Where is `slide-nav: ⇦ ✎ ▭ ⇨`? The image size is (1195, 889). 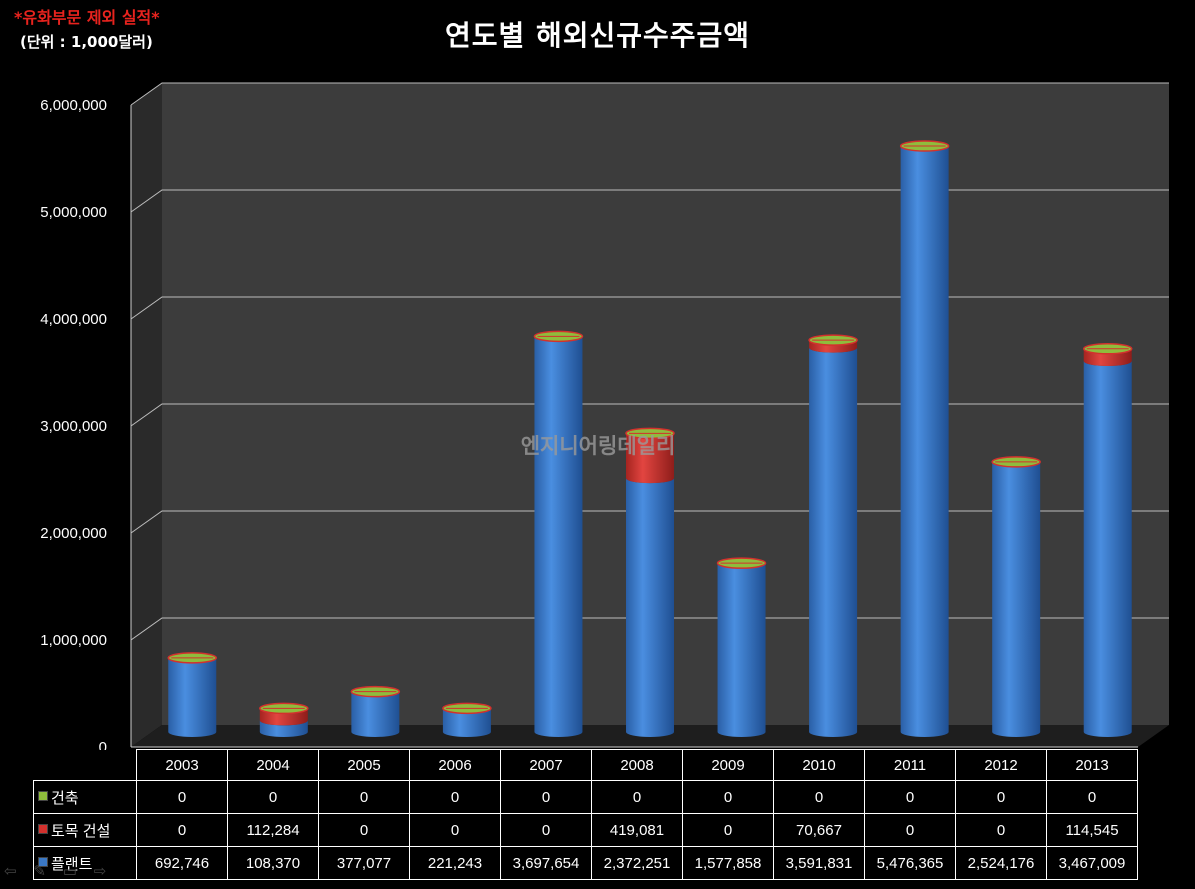
slide-nav: ⇦ ✎ ▭ ⇨ is located at coordinates (61, 871).